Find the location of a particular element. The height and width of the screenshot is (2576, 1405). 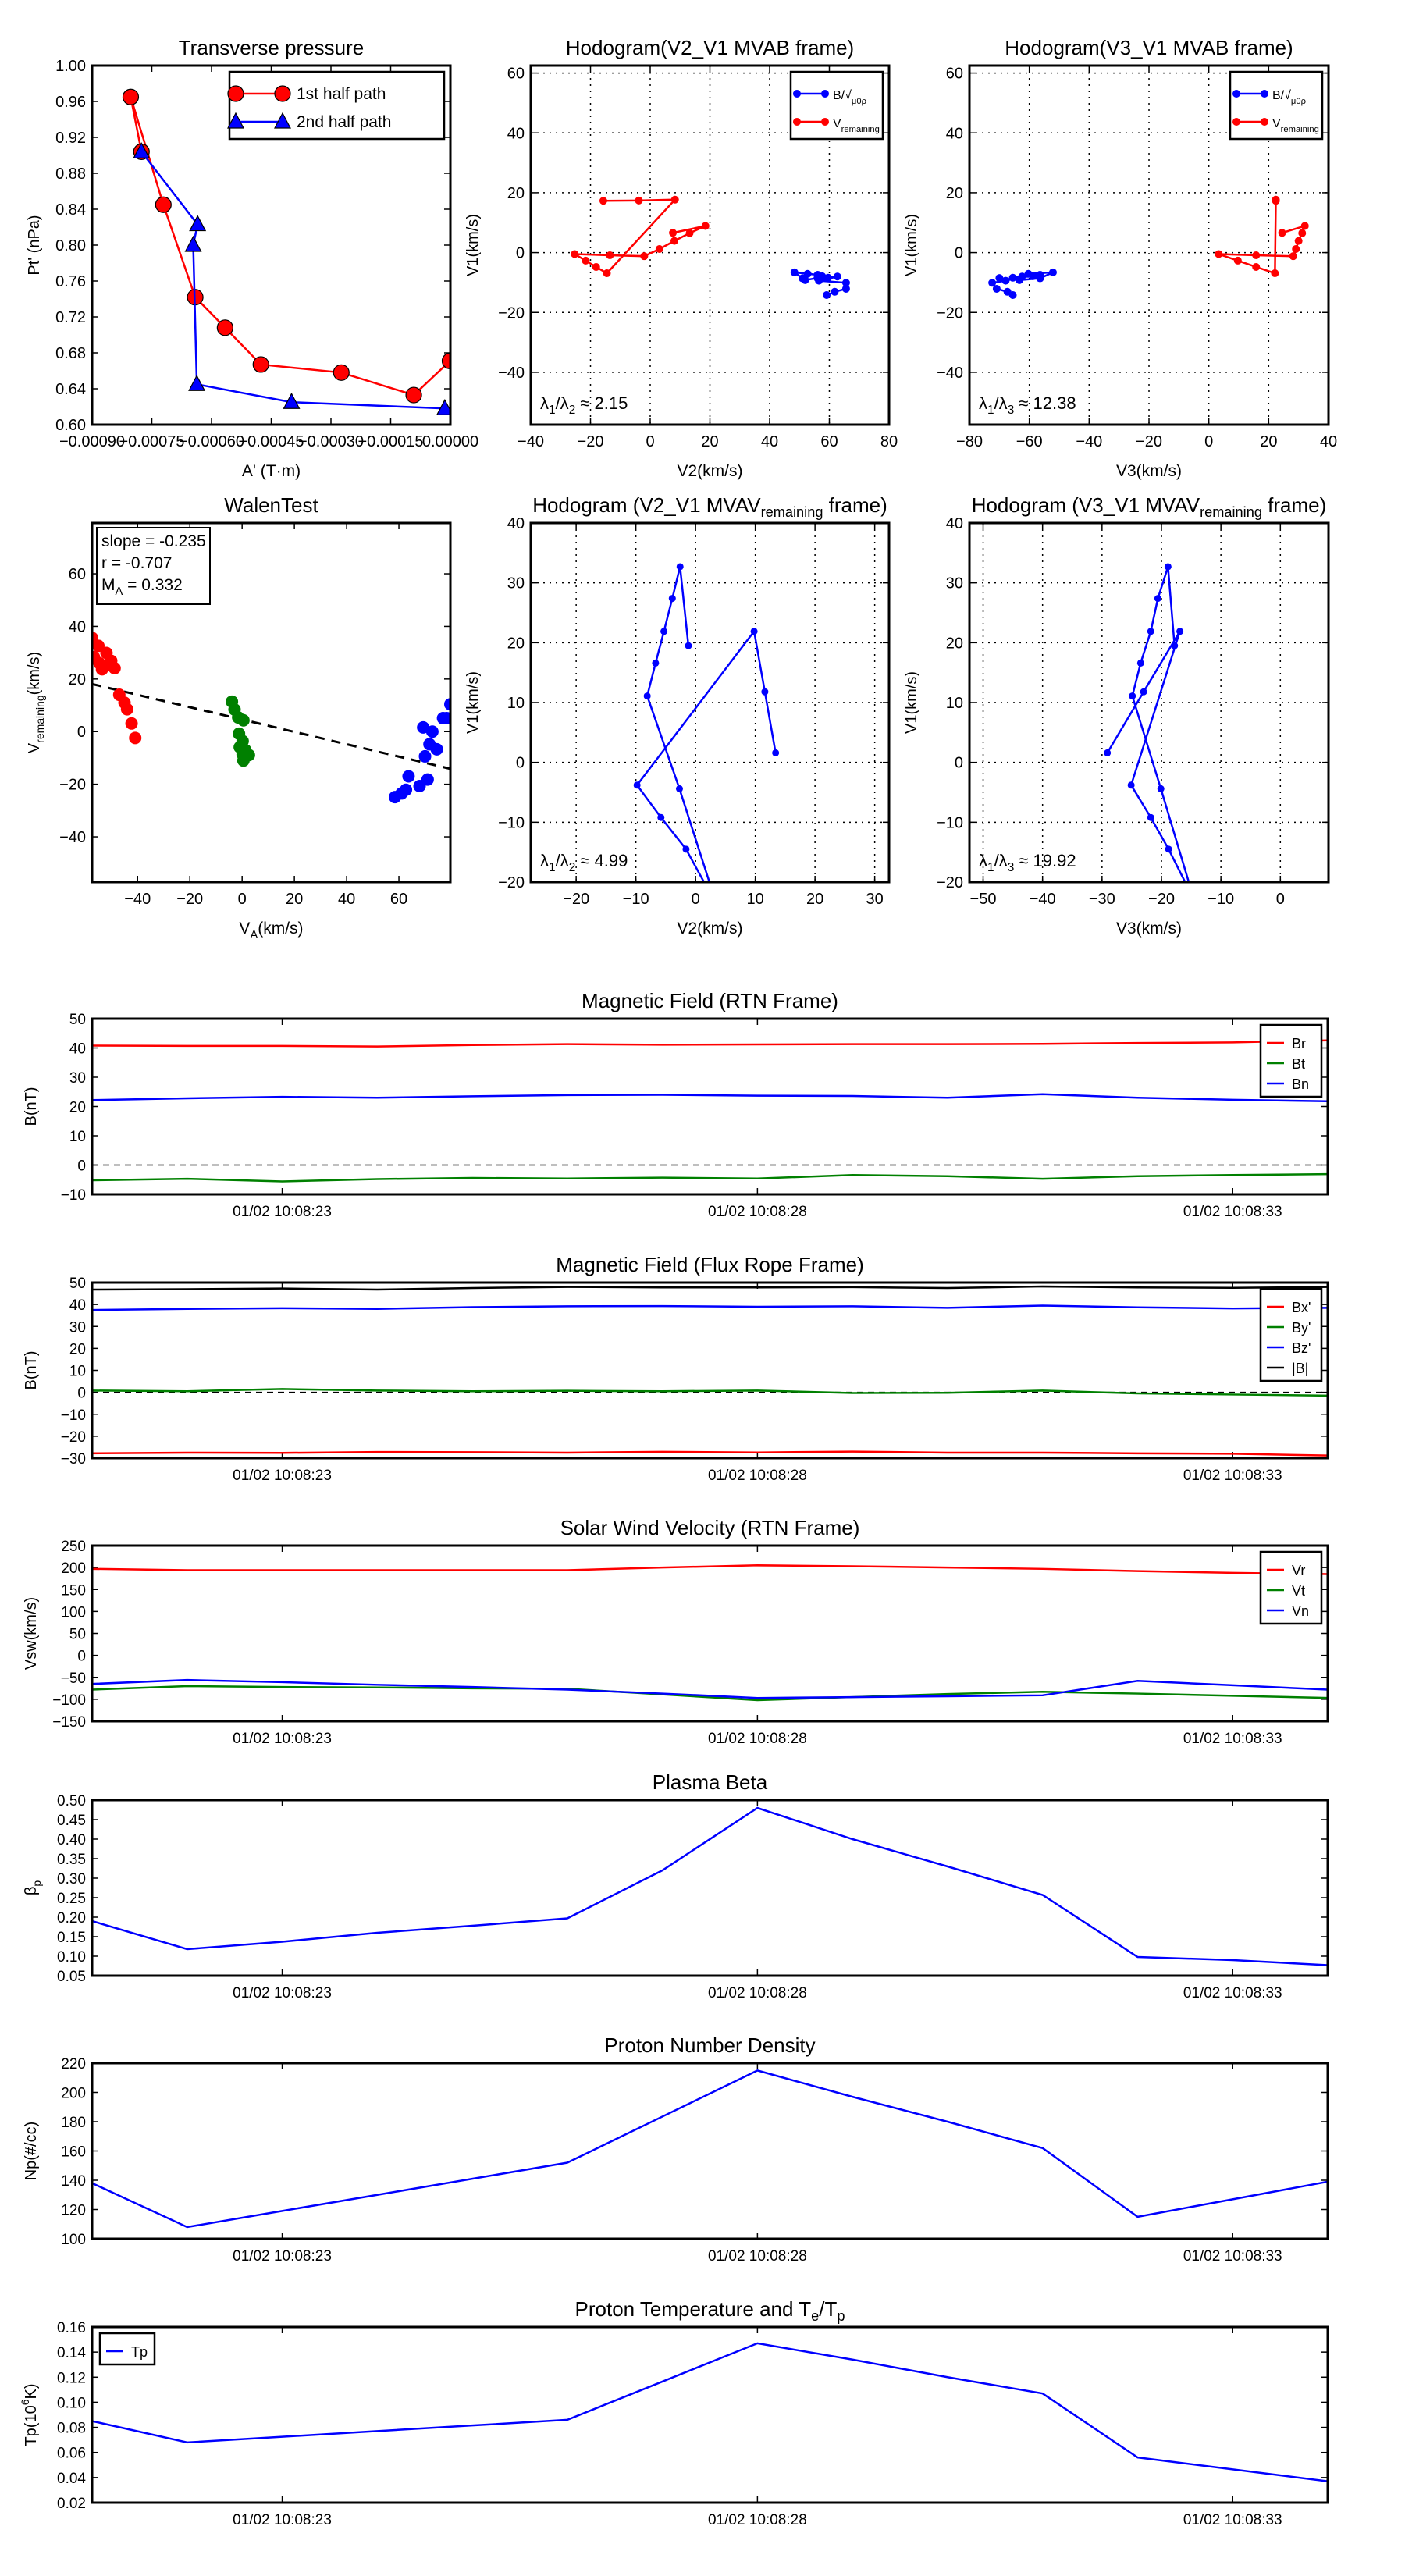

legend-label: B/√μ0ρ is located at coordinates (1289, 97).